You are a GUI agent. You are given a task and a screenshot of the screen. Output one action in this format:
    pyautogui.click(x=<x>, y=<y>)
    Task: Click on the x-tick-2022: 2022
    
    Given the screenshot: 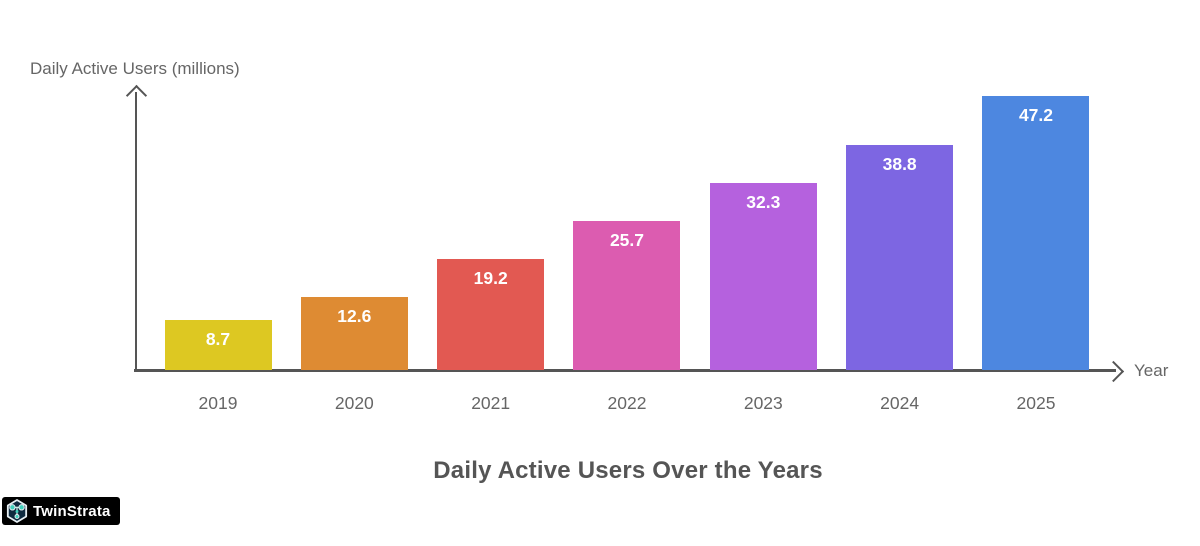 What is the action you would take?
    pyautogui.click(x=627, y=403)
    